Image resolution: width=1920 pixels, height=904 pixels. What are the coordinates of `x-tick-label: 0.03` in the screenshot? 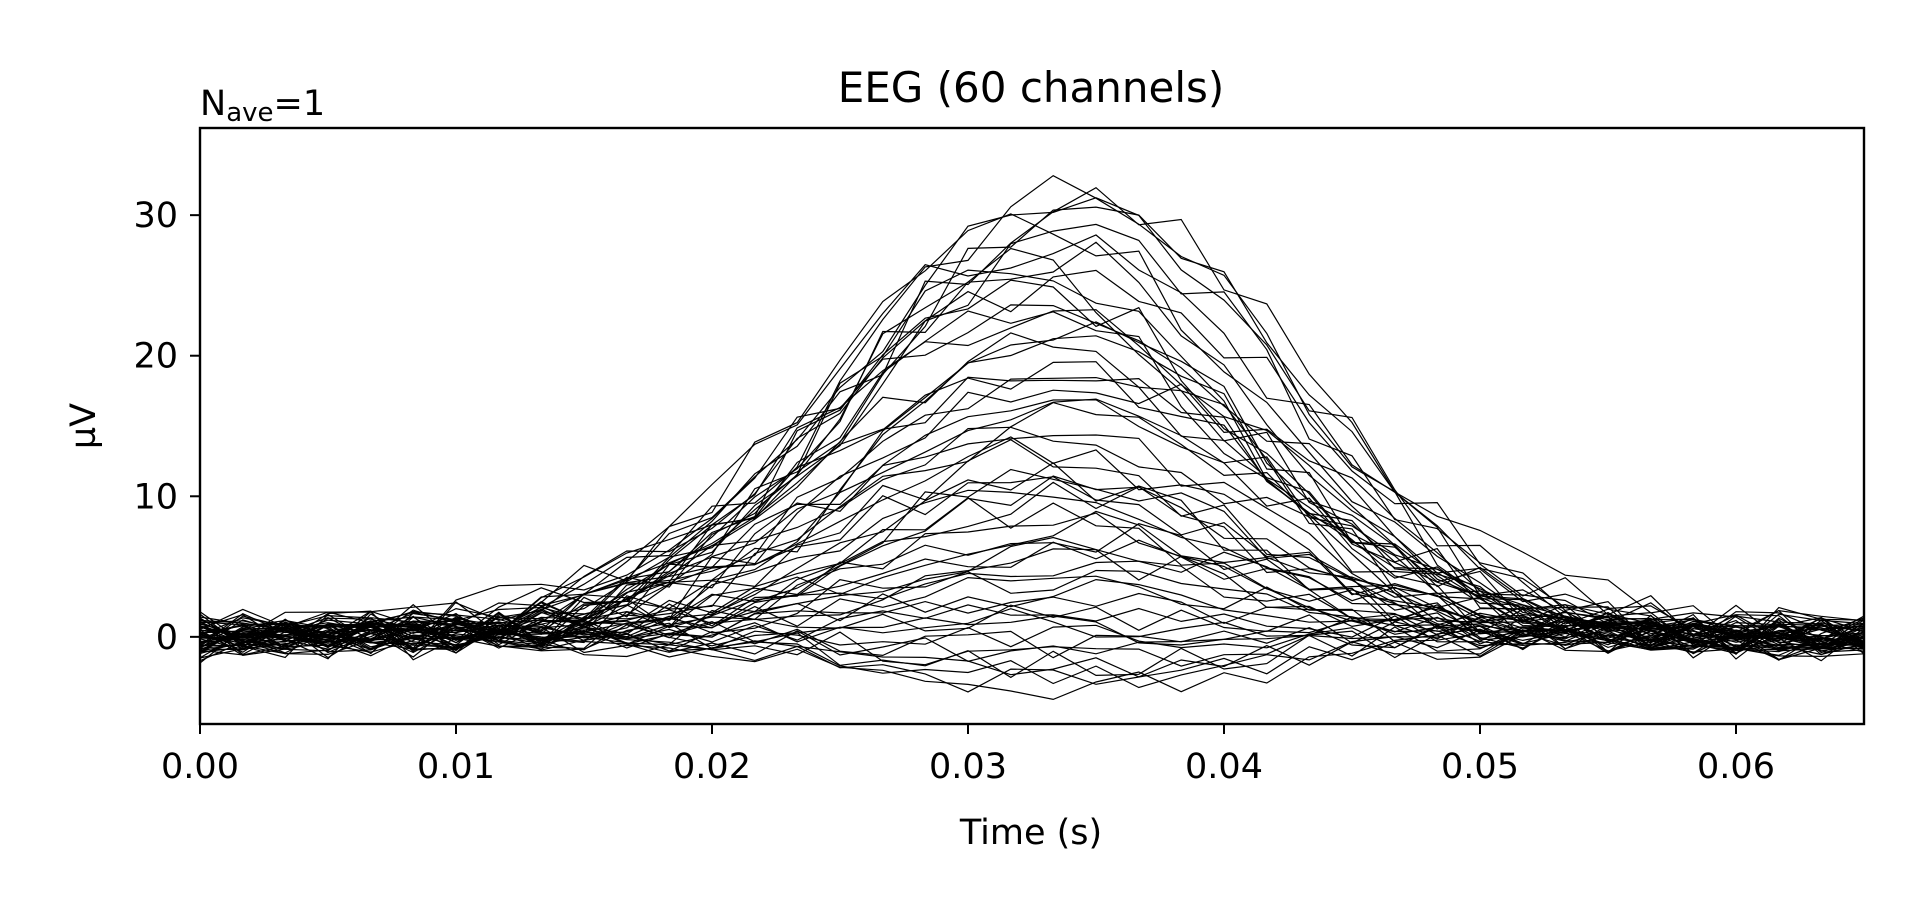 It's located at (968, 767).